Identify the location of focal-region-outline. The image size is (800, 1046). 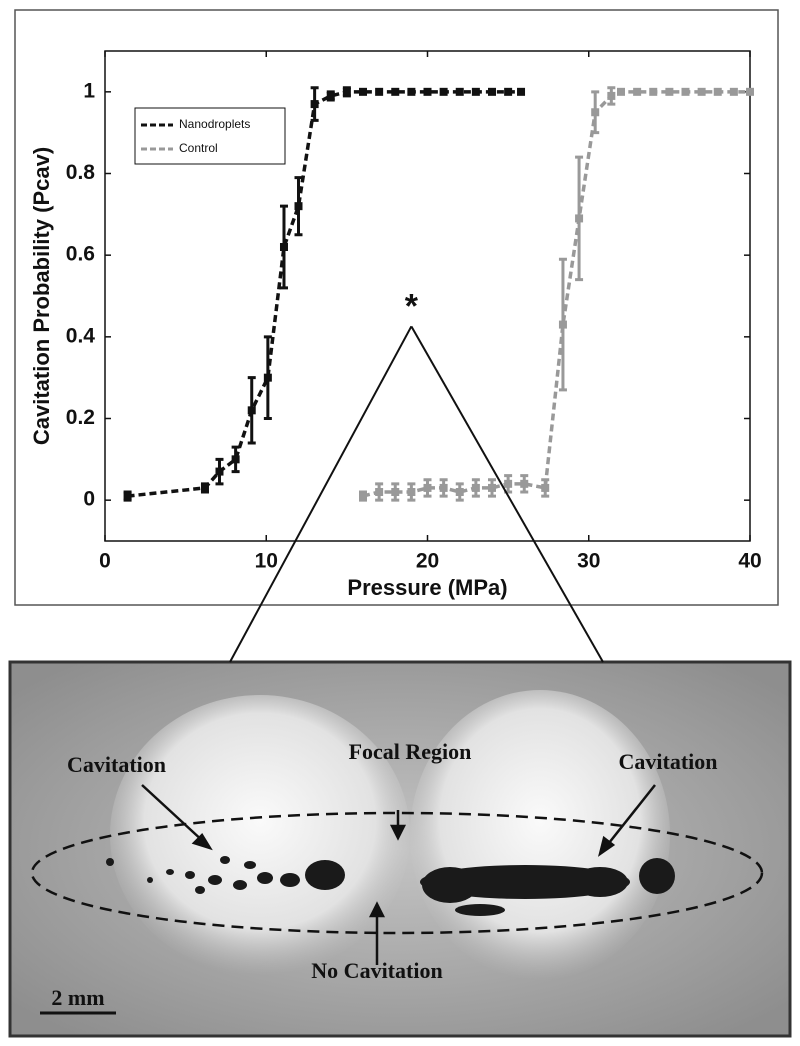
(397, 873).